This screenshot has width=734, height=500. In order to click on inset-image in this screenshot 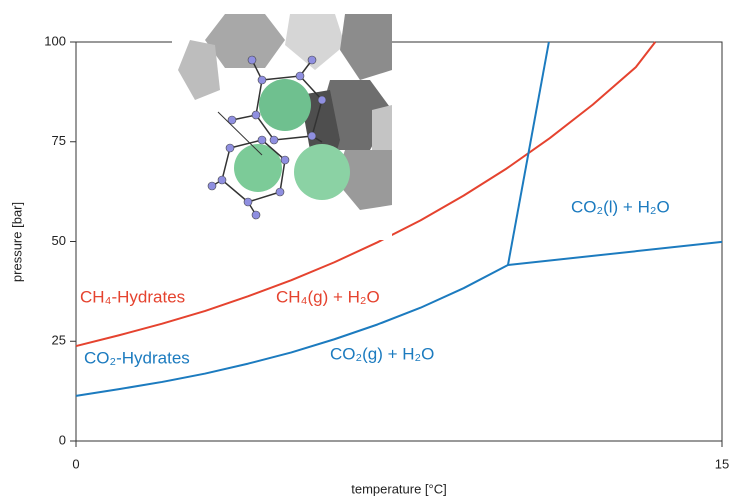, I will do `click(282, 125)`.